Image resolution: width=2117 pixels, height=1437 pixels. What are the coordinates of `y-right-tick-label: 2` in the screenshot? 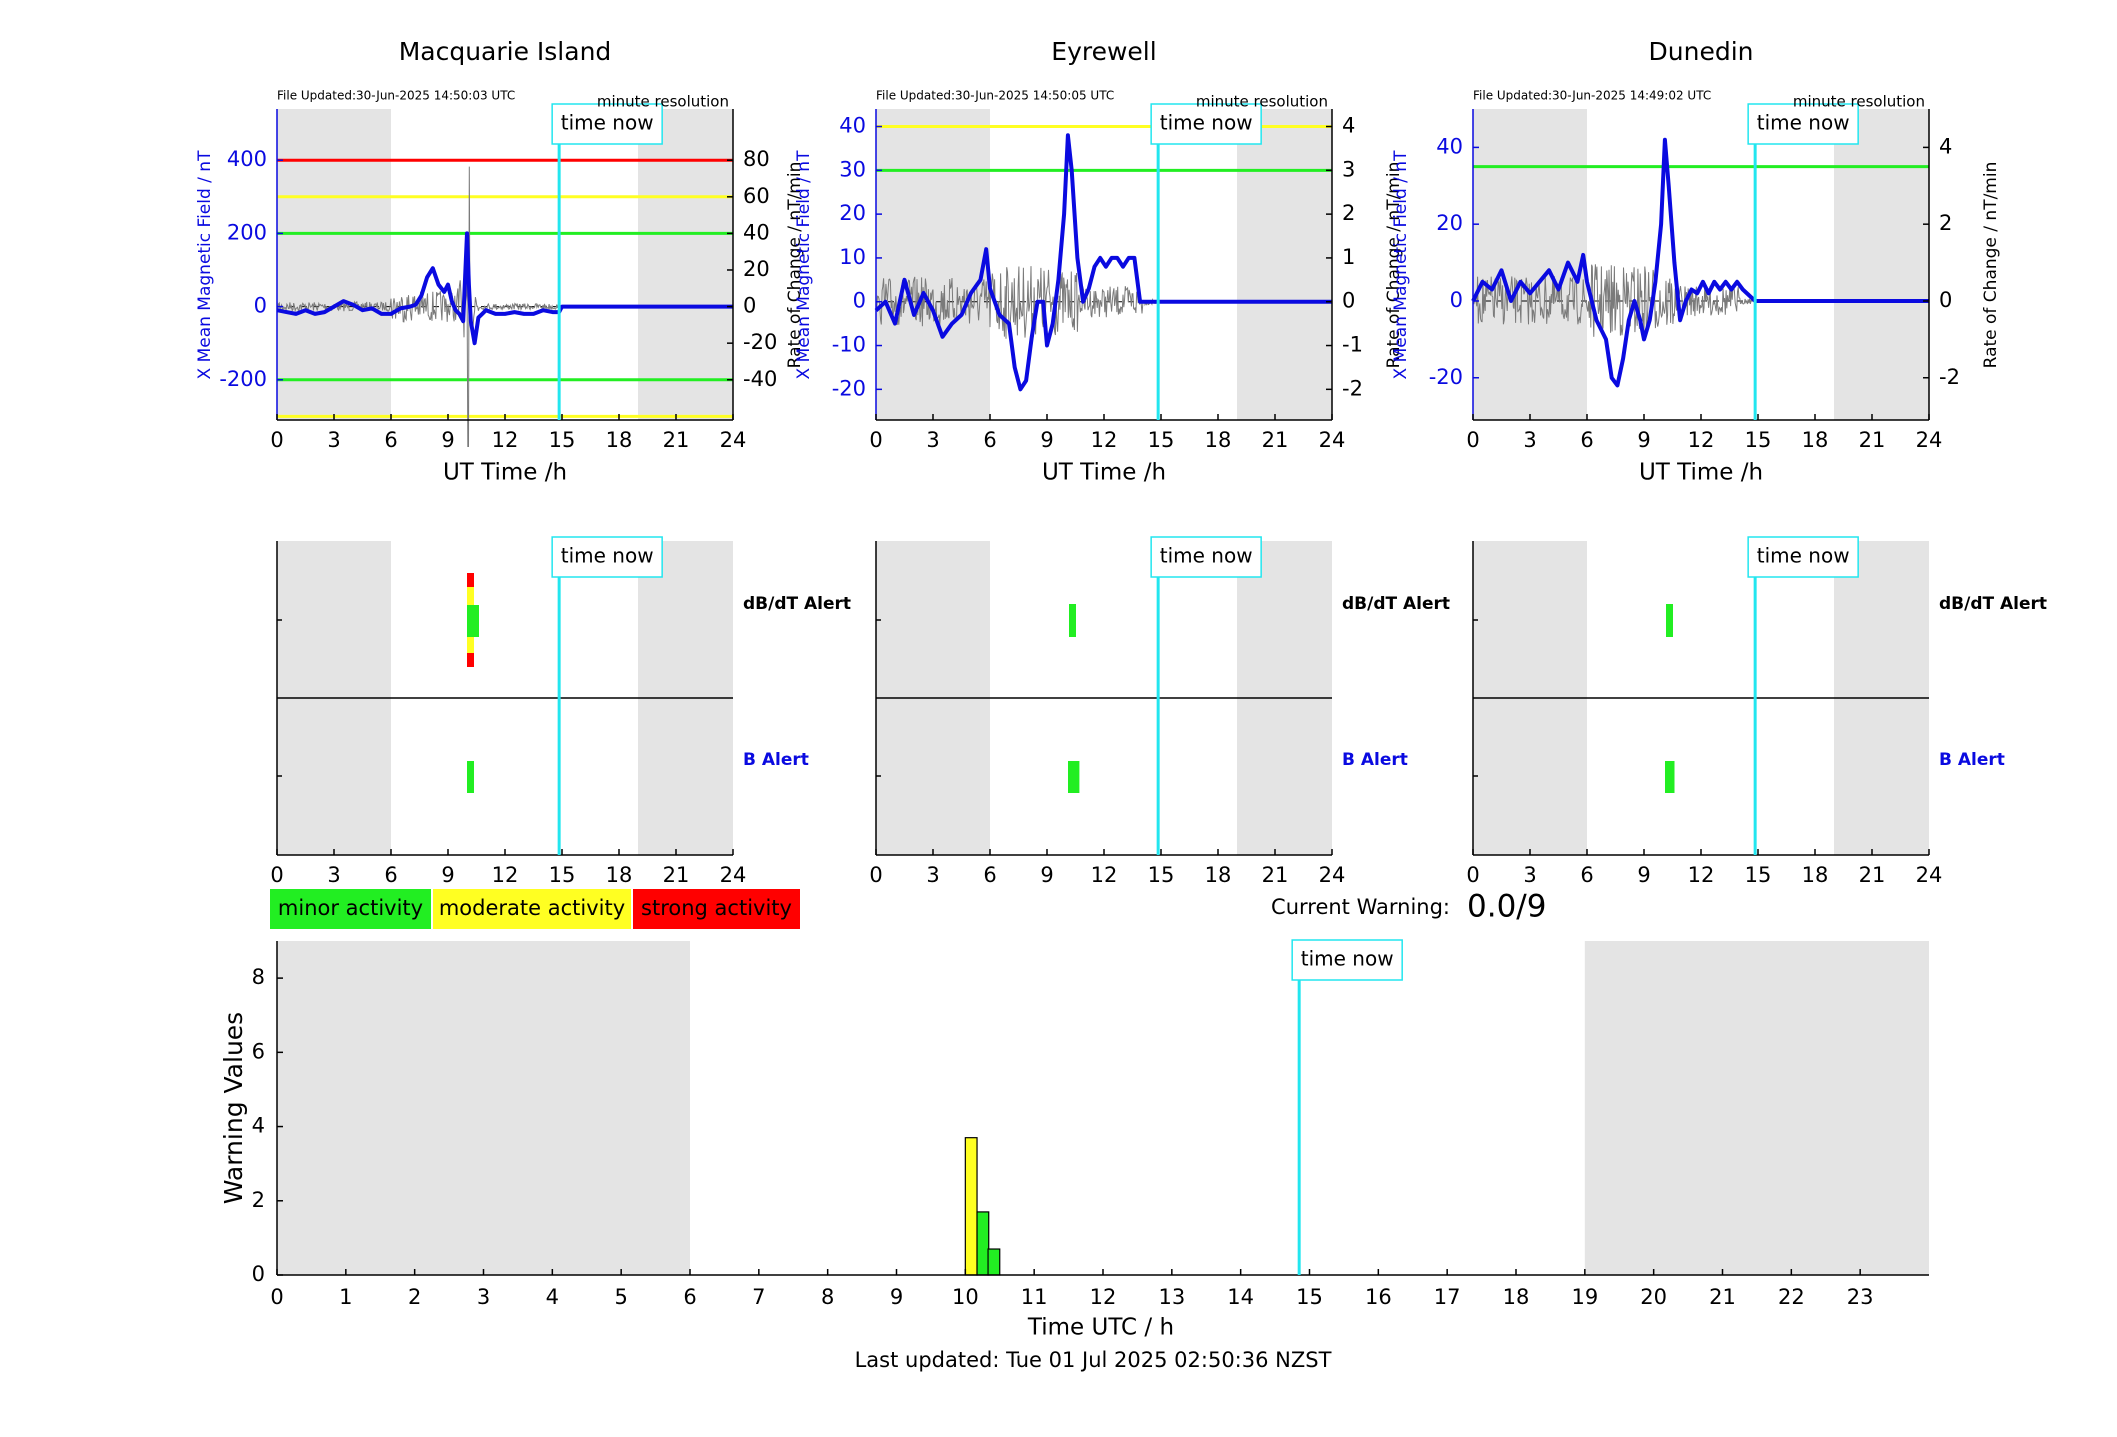 It's located at (1945, 223).